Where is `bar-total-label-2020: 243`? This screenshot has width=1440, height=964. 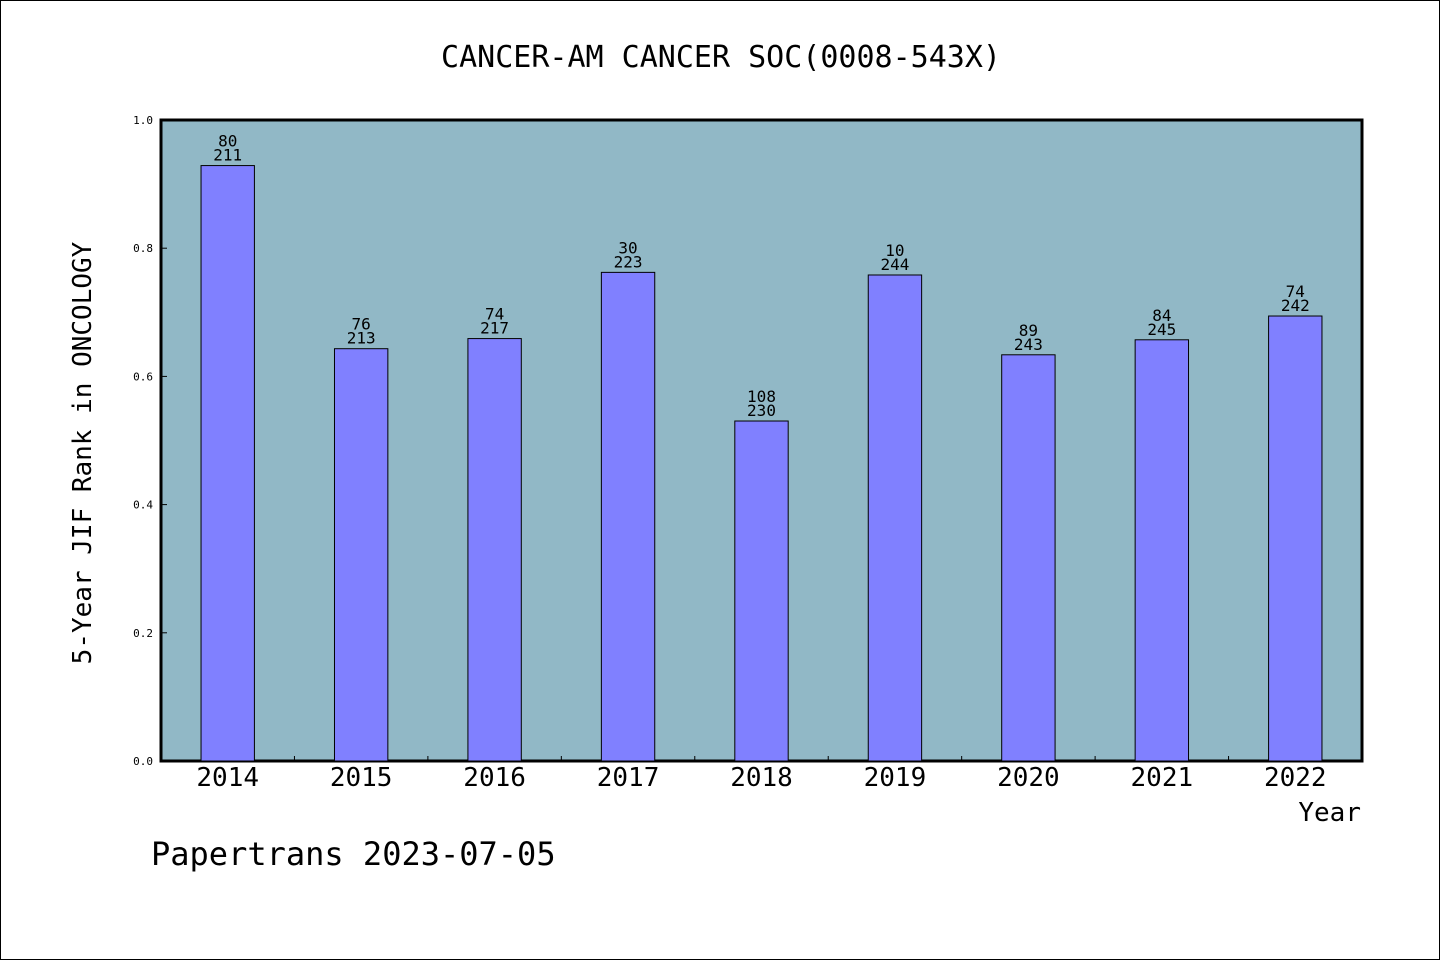
bar-total-label-2020: 243 is located at coordinates (1028, 344).